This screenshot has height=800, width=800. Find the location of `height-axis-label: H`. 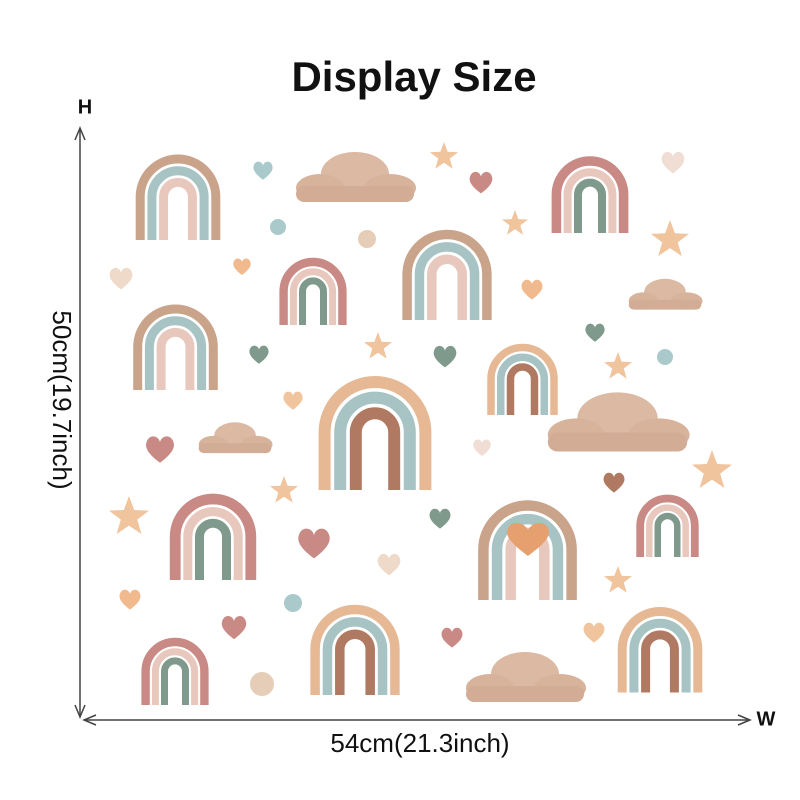

height-axis-label: H is located at coordinates (85, 107).